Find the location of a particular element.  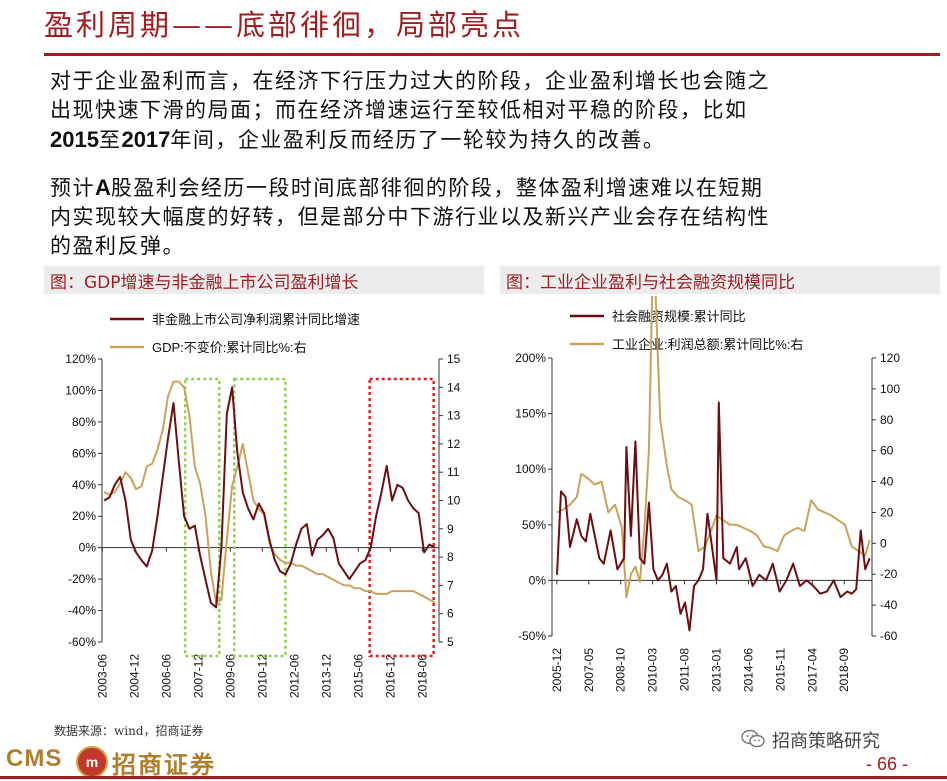

x-tick-label: 2005-12 is located at coordinates (557, 670).